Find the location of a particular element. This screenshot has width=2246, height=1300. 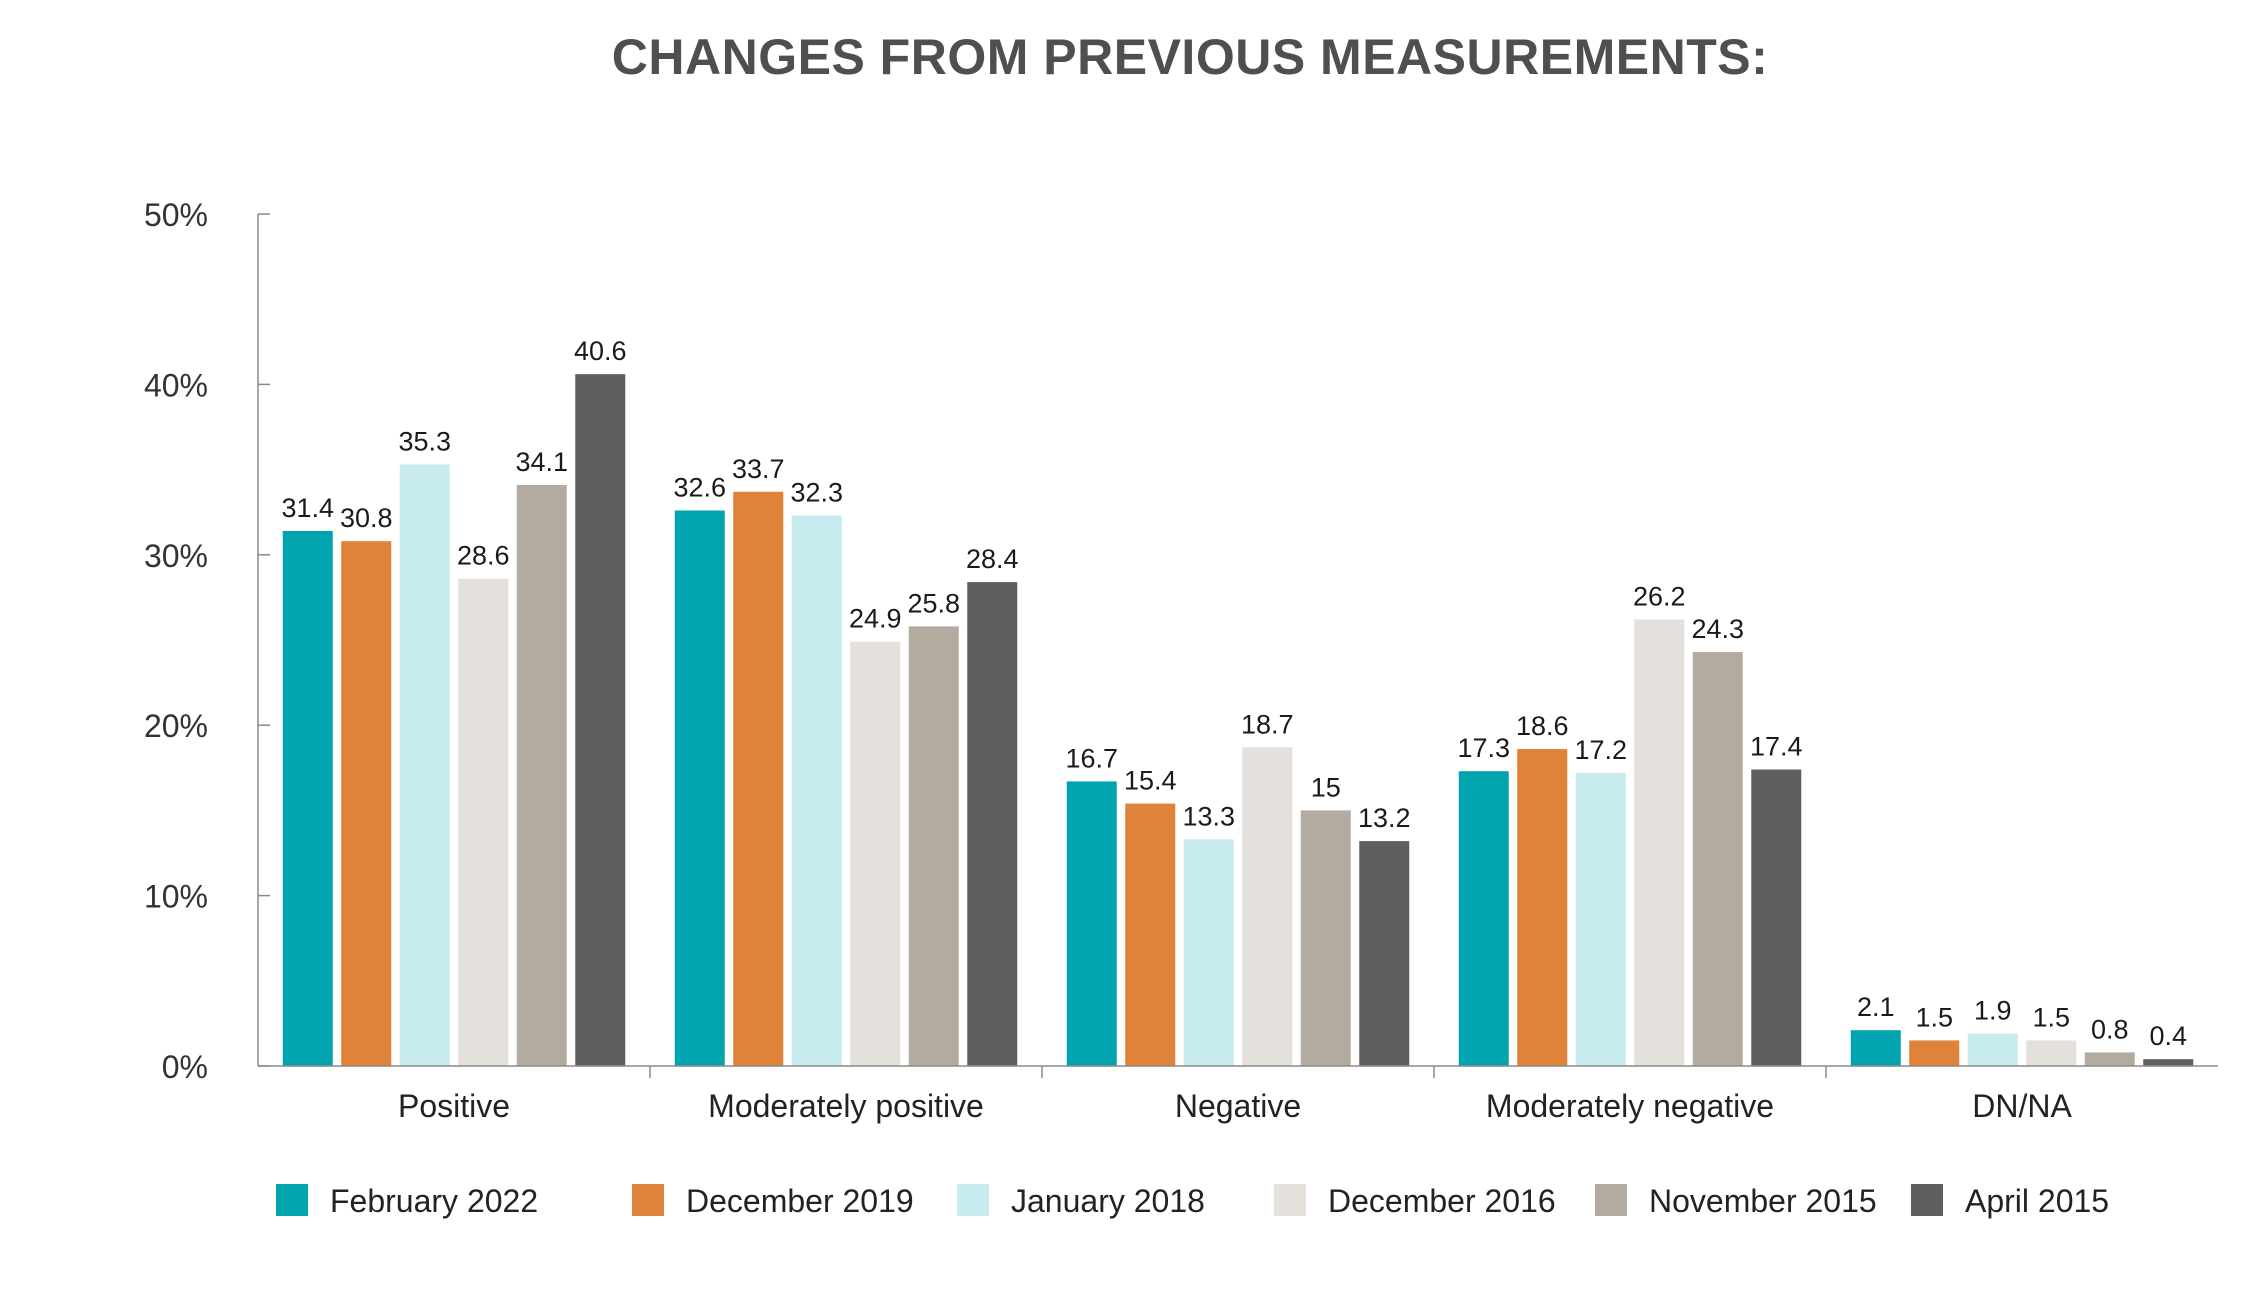

x-category-label: Moderately negative is located at coordinates (1630, 1106).